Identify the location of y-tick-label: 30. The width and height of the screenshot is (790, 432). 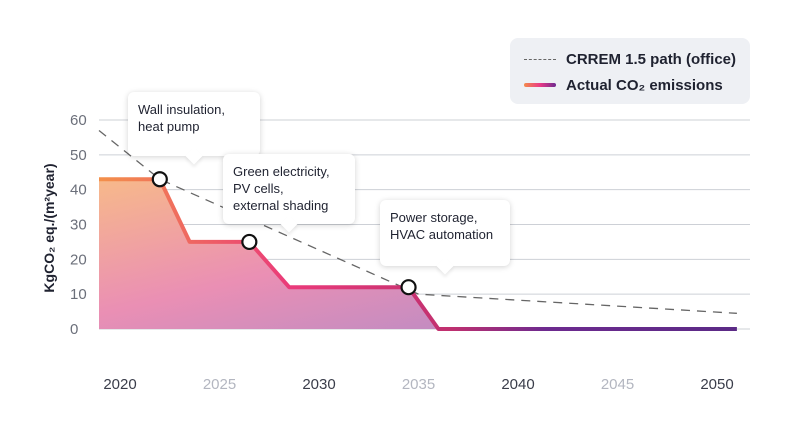
(78, 225).